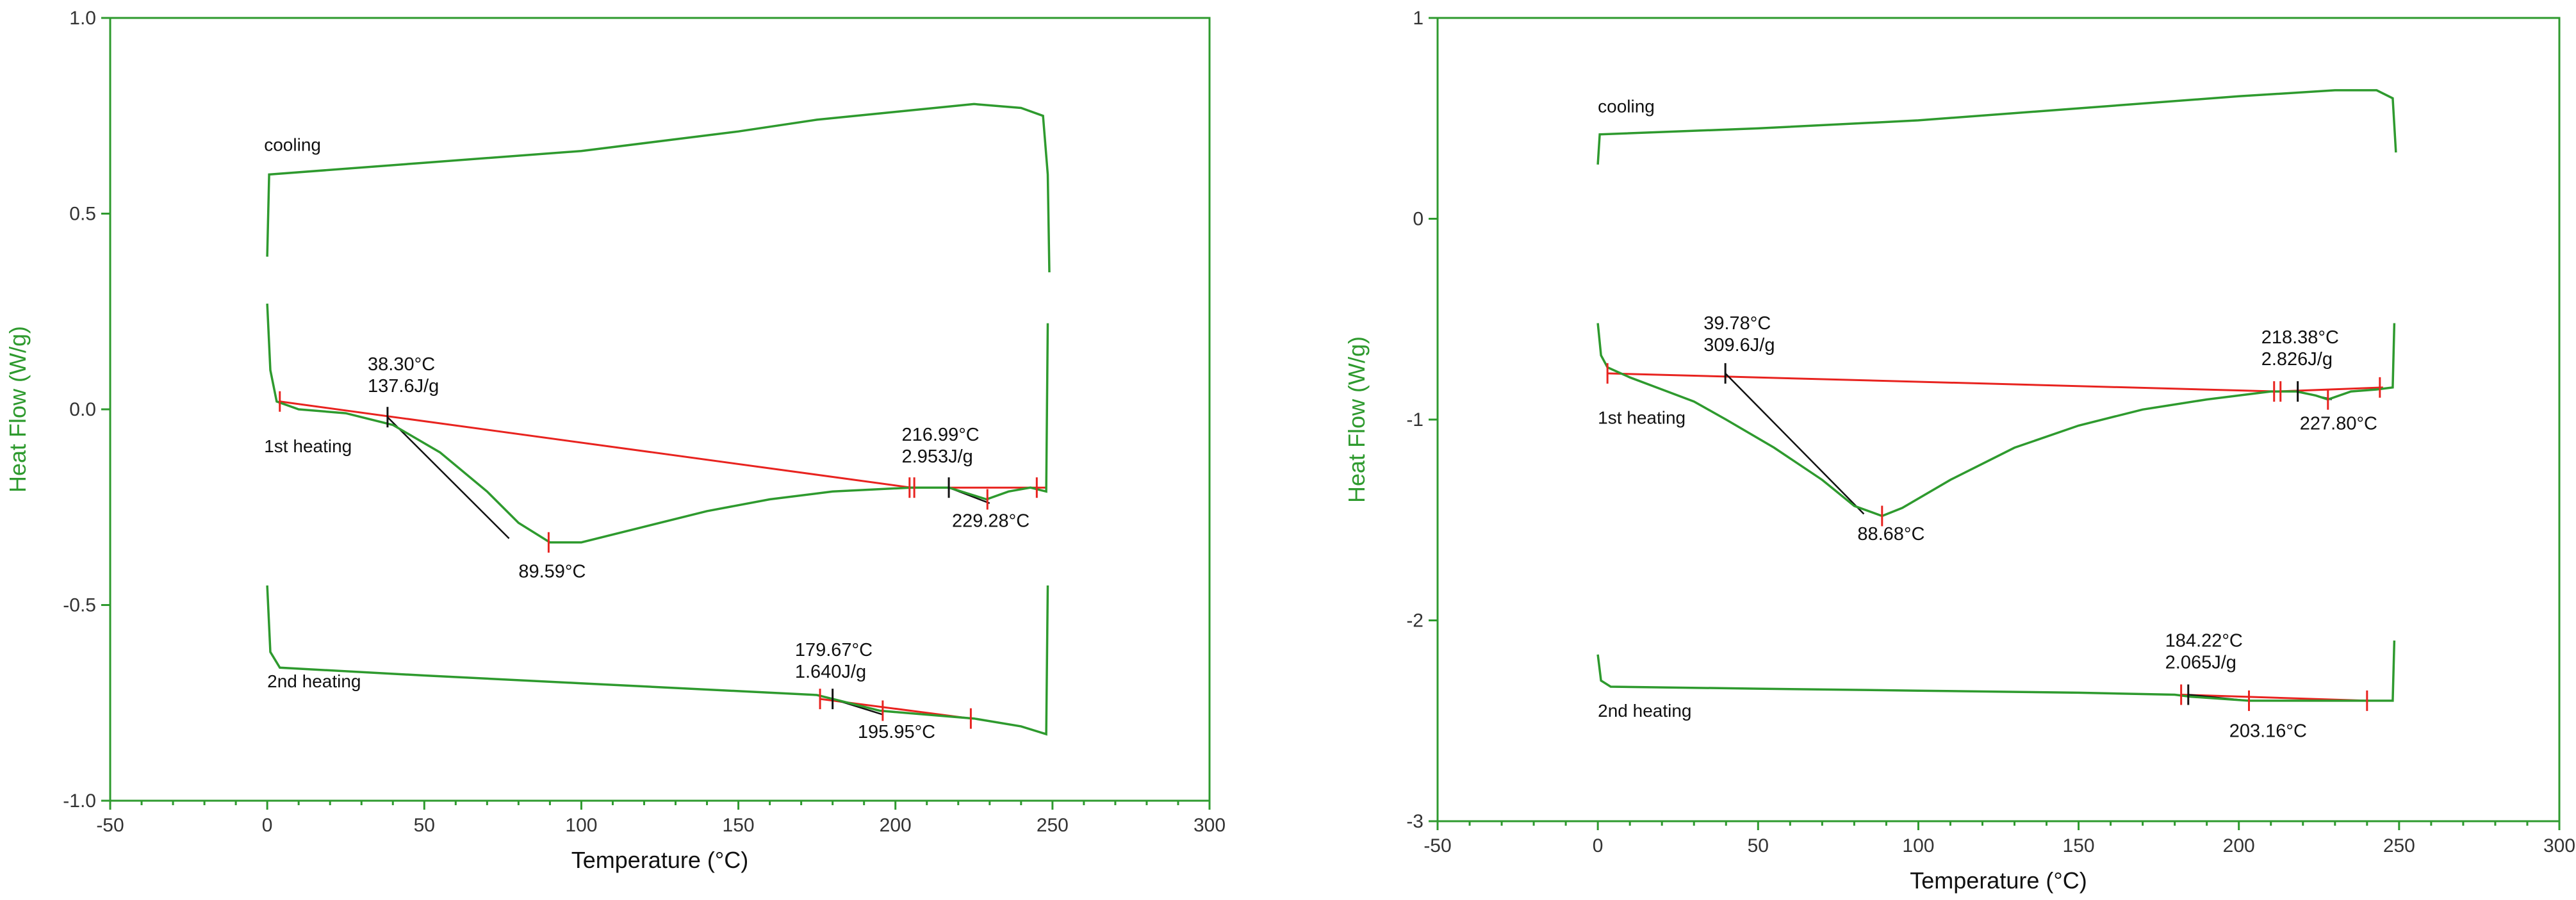 The height and width of the screenshot is (900, 2576). Describe the element at coordinates (1999, 881) in the screenshot. I see `chart2-x-axis-title: Temperature (°C)` at that location.